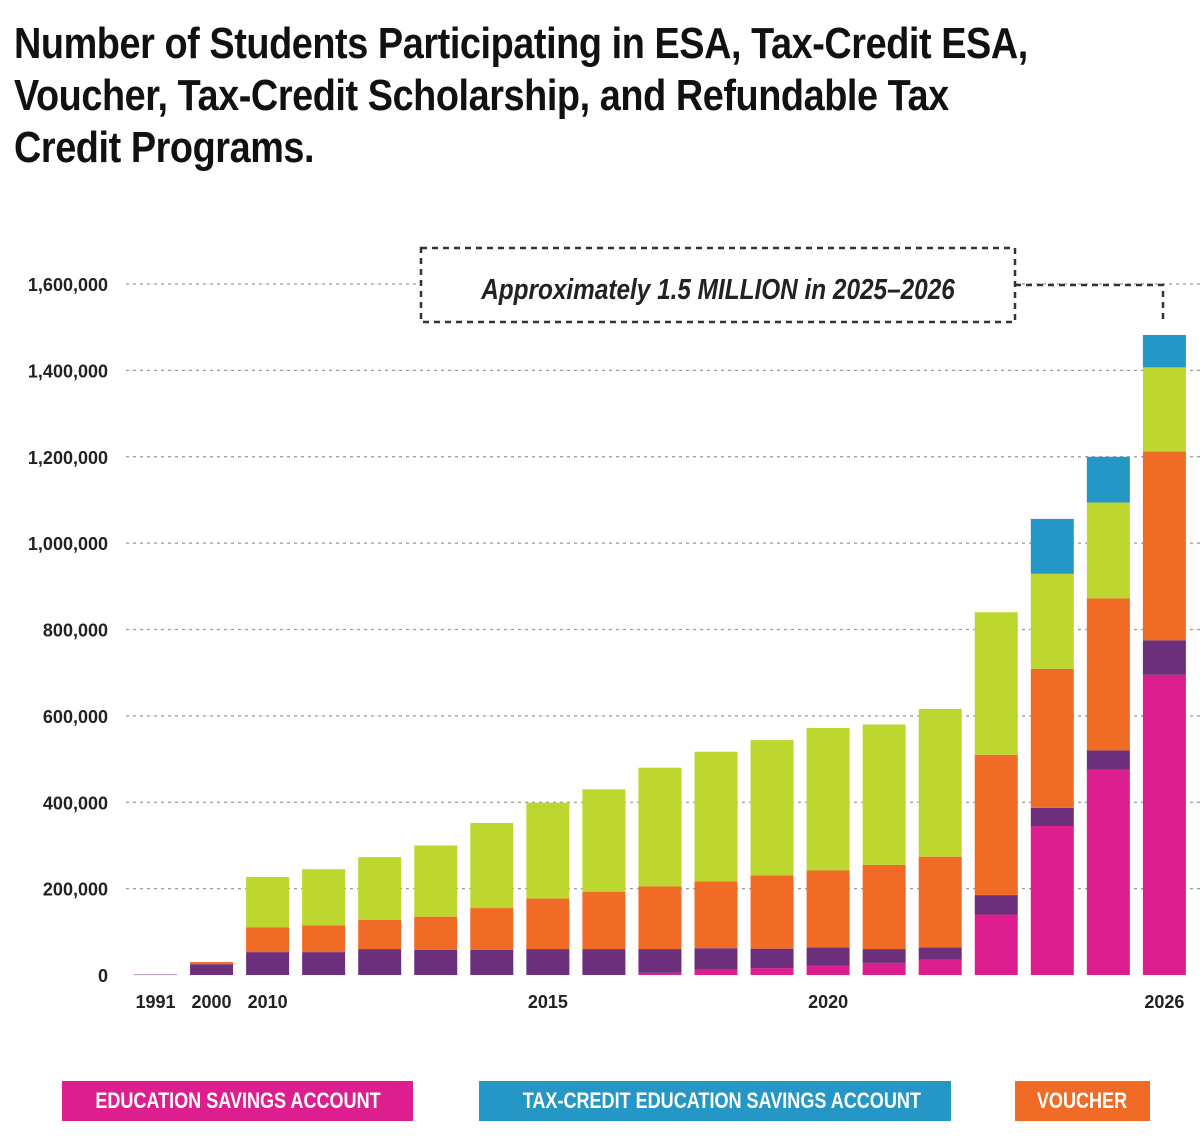  Describe the element at coordinates (660, 827) in the screenshot. I see `bar-segment-tax-credit-scholarship-2017` at that location.